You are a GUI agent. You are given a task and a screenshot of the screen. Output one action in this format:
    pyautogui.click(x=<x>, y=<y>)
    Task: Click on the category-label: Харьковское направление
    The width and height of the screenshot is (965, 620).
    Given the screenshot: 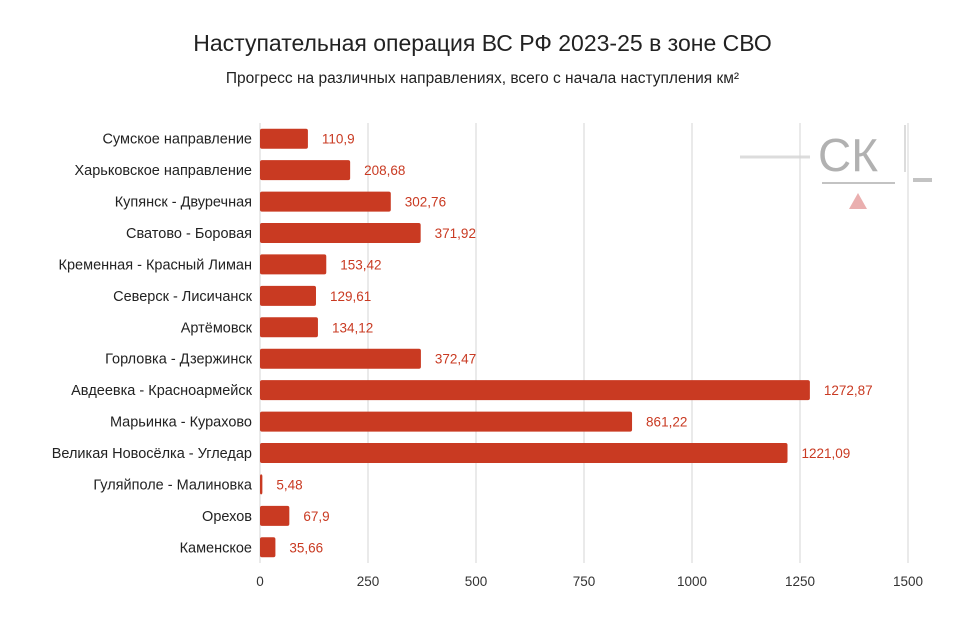 What is the action you would take?
    pyautogui.click(x=164, y=171)
    